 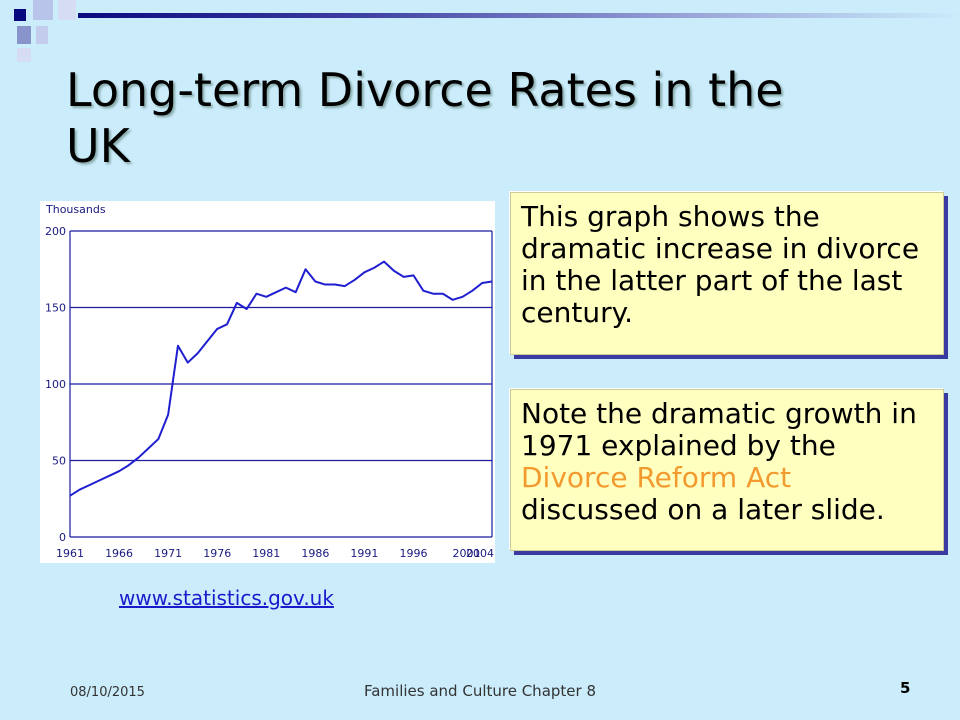 I want to click on deco-square-mid, so click(x=24, y=35).